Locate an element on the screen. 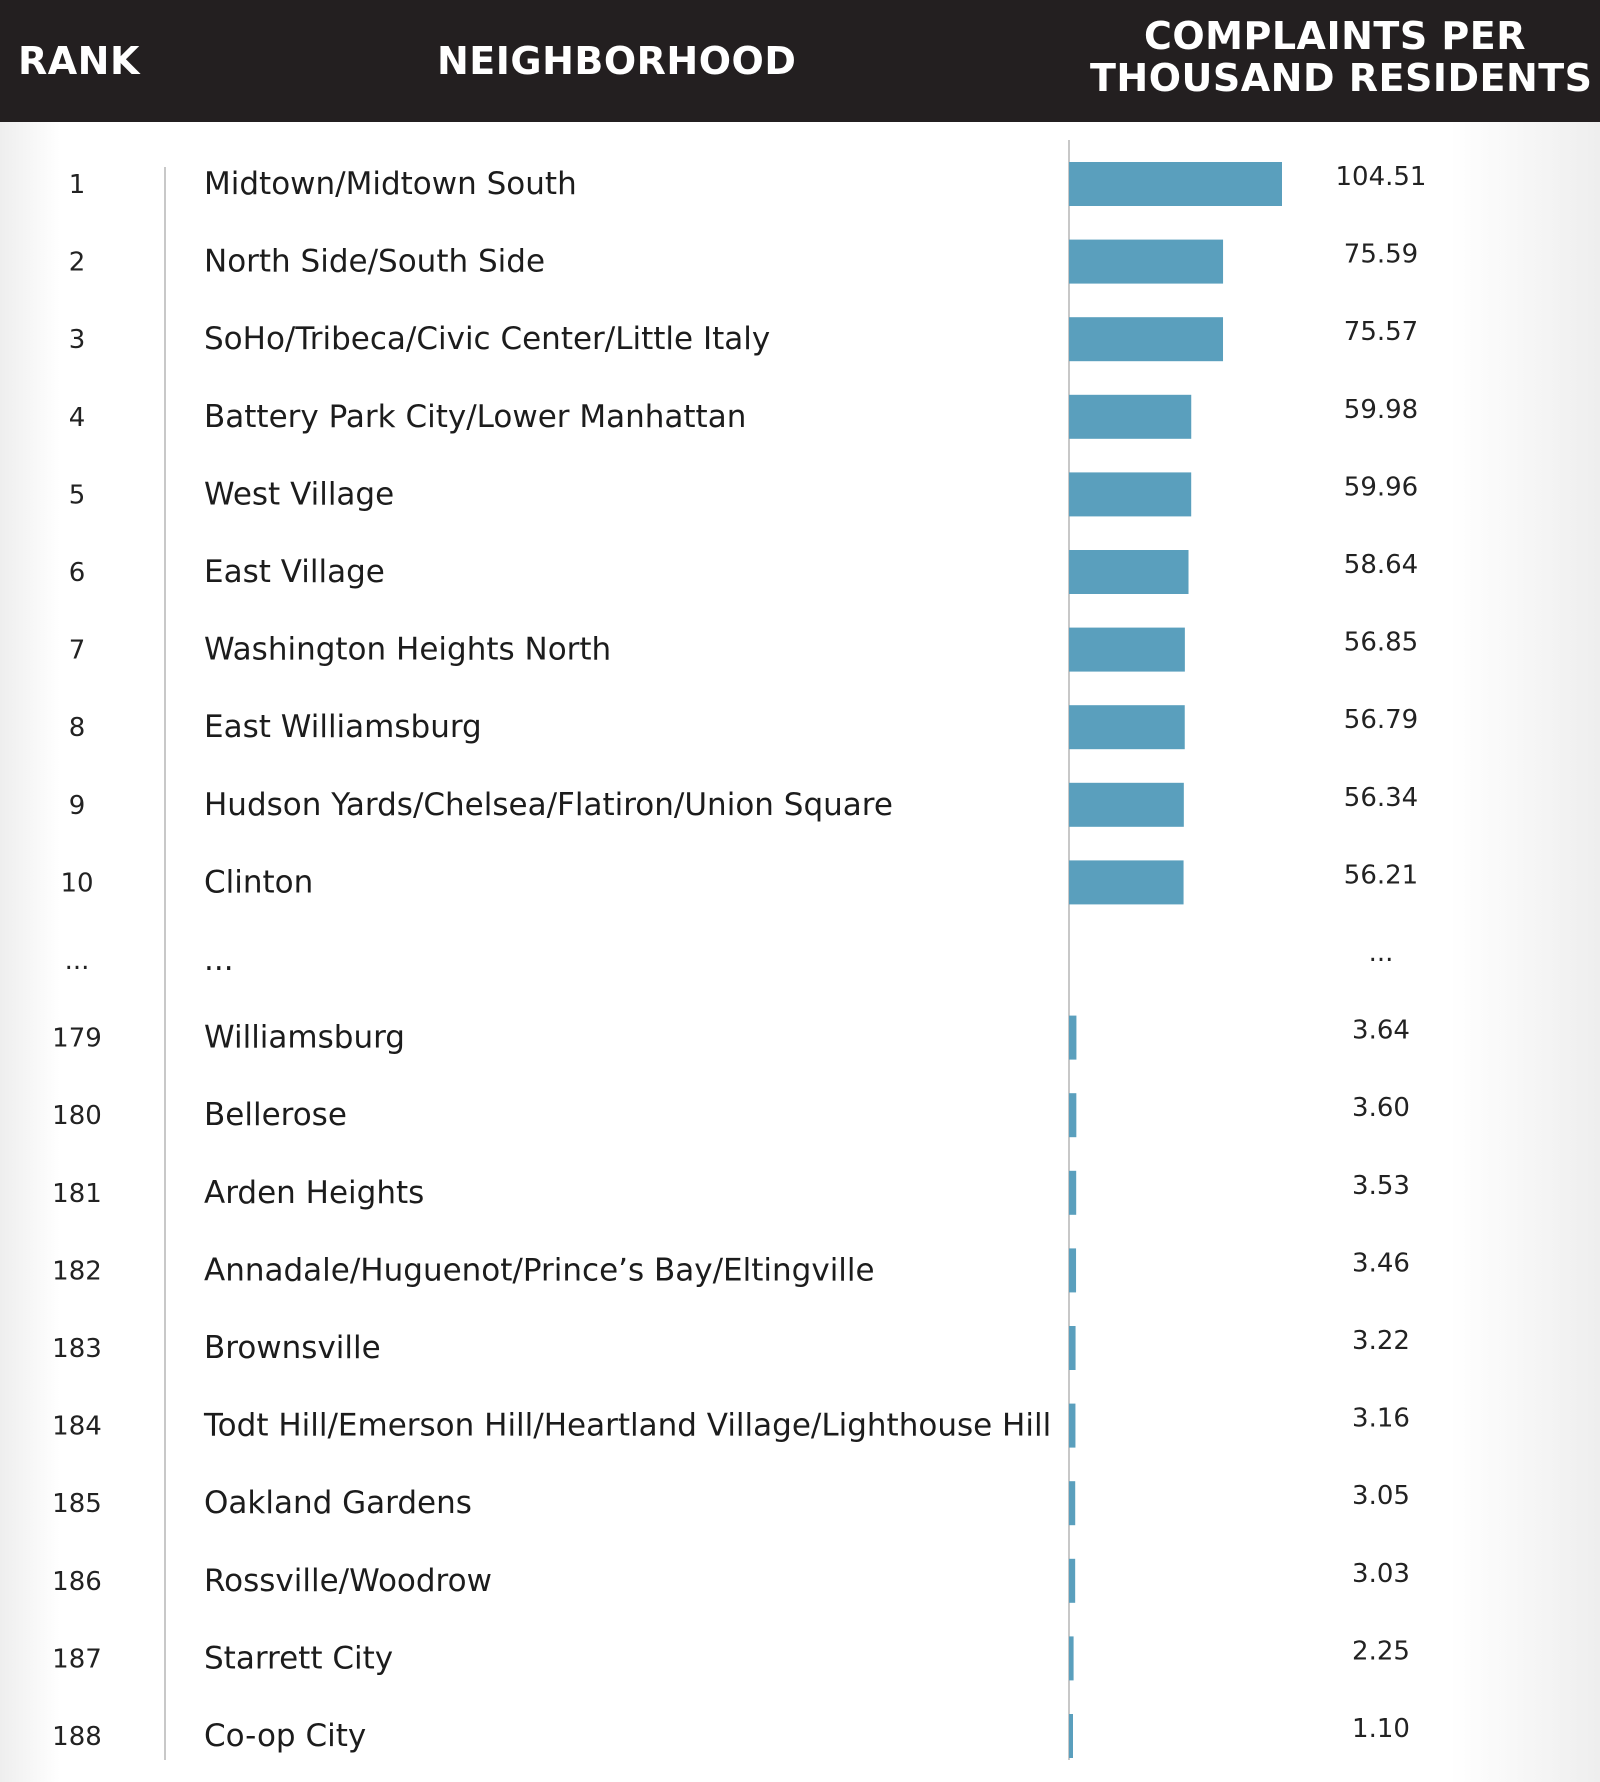  value-label: 3.03 is located at coordinates (1381, 1574).